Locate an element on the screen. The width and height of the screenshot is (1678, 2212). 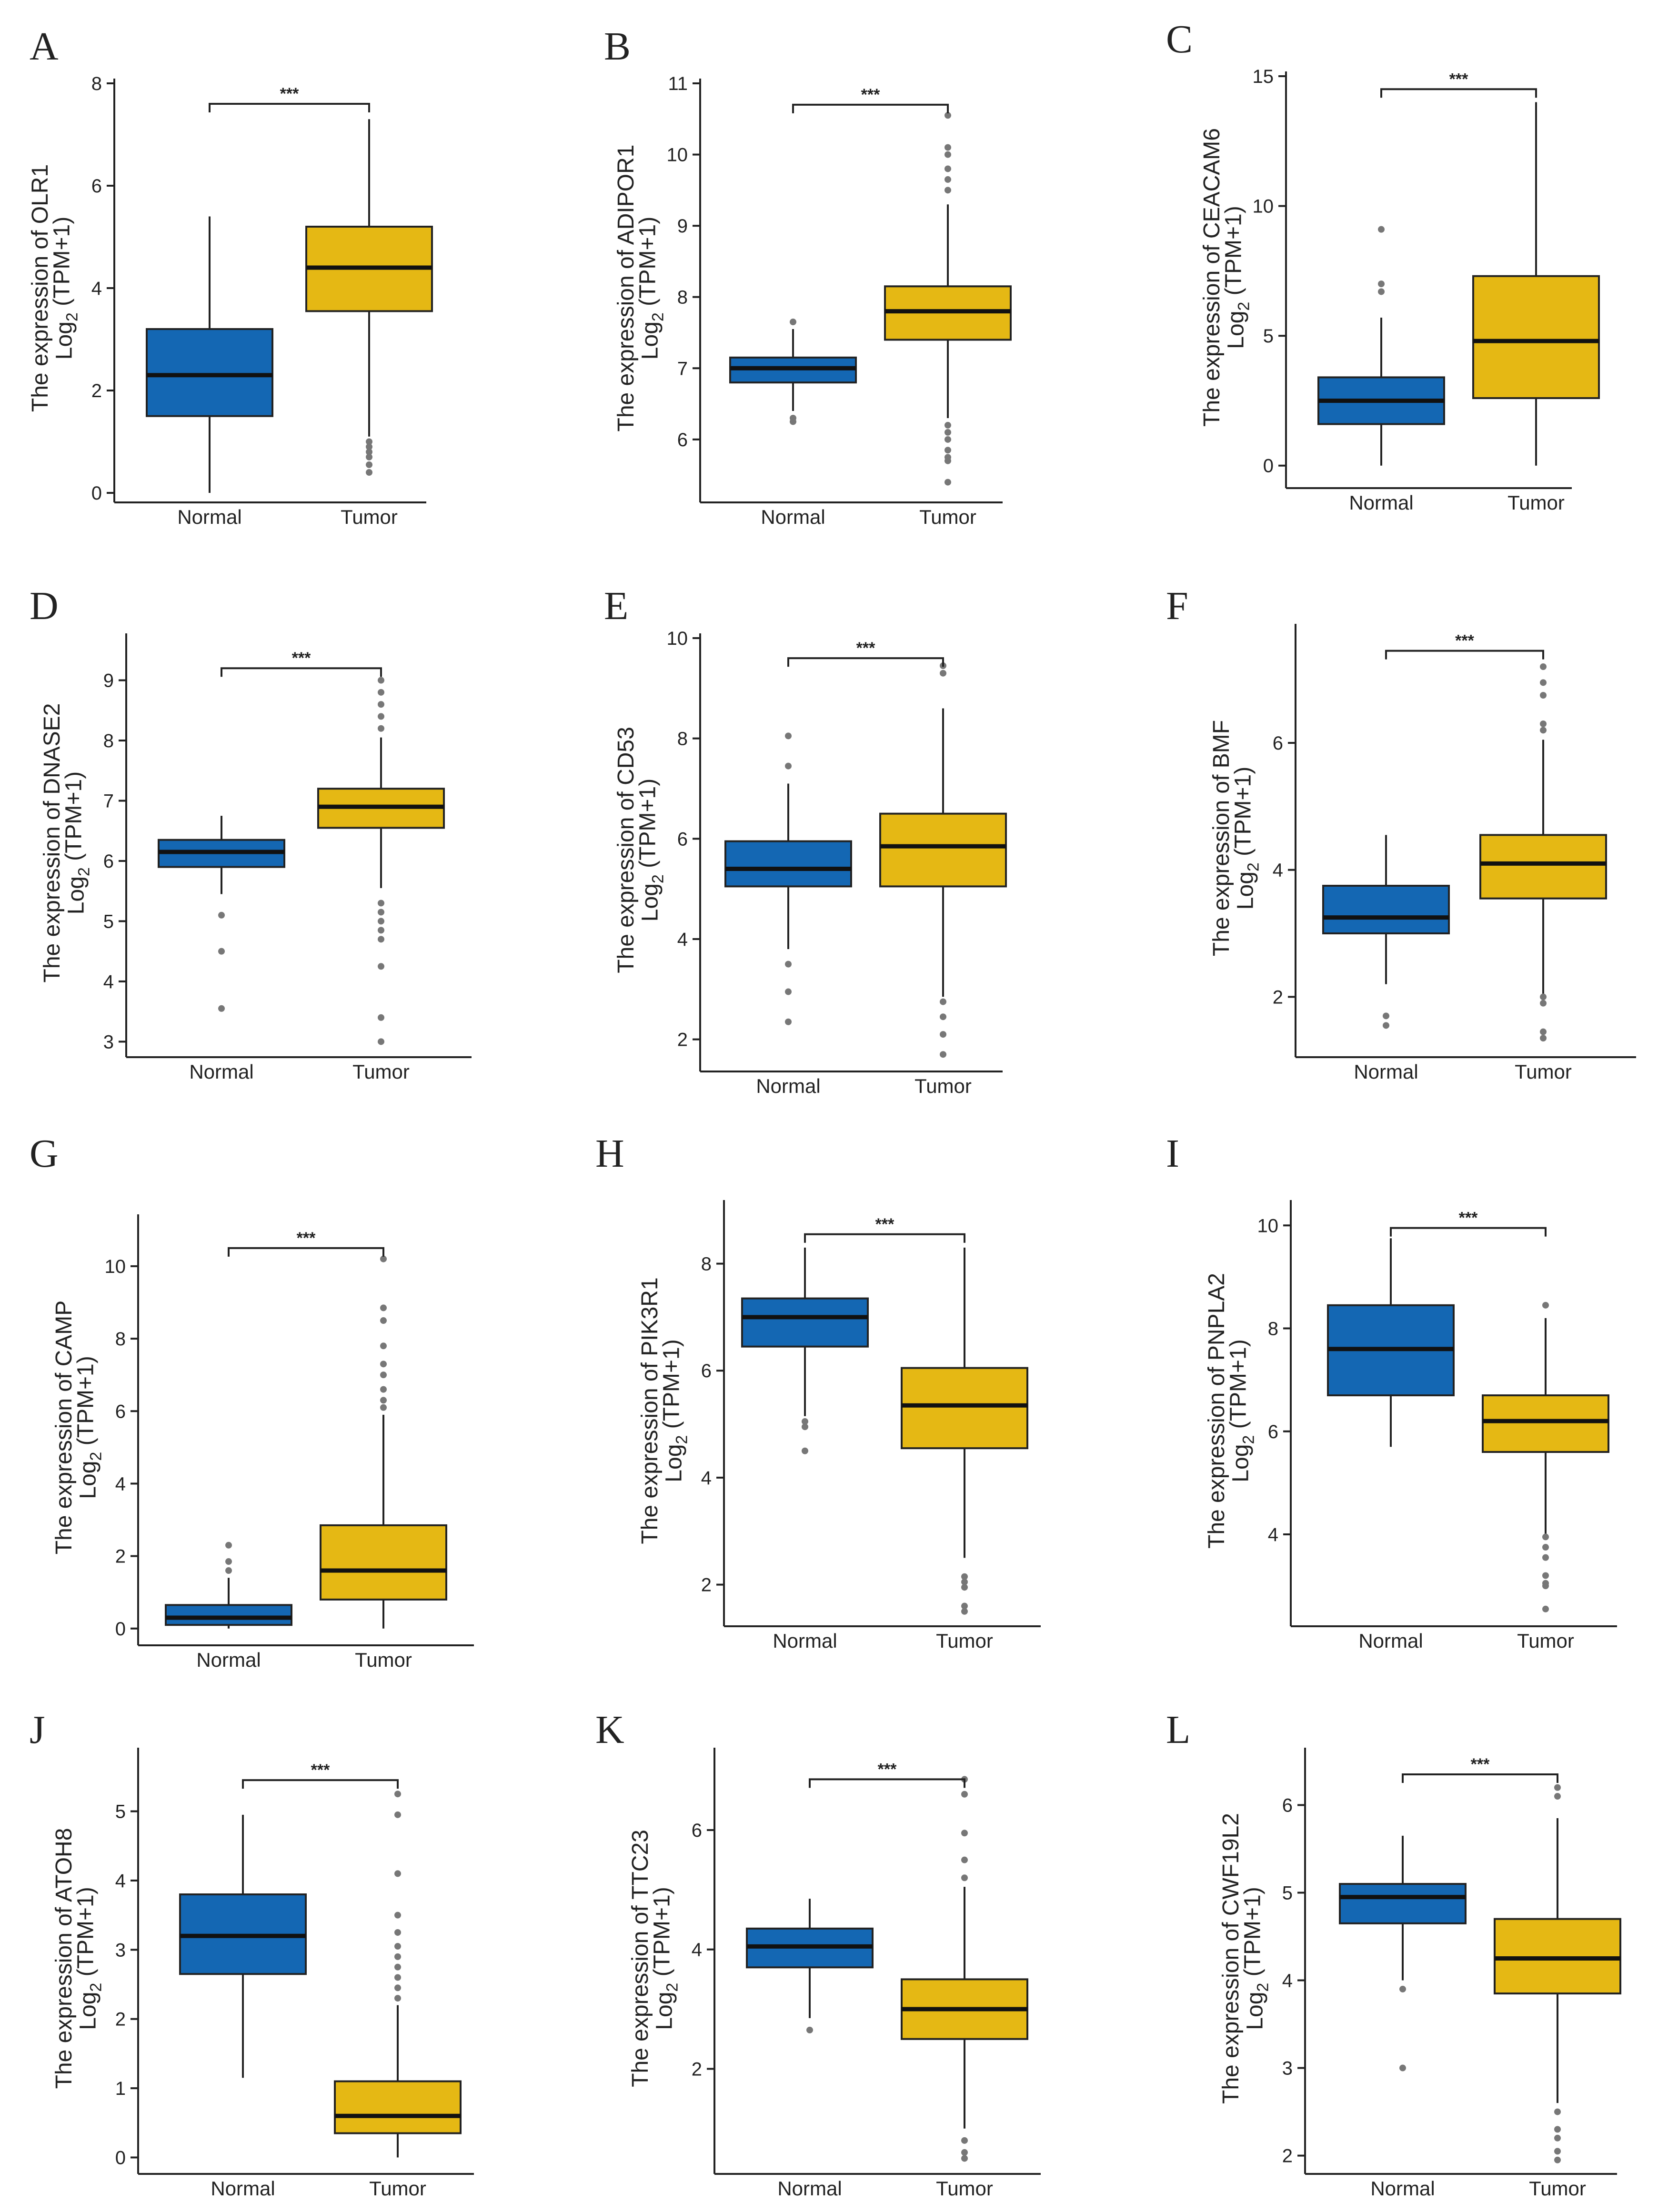
y-tick-label: 9 is located at coordinates (108, 681).